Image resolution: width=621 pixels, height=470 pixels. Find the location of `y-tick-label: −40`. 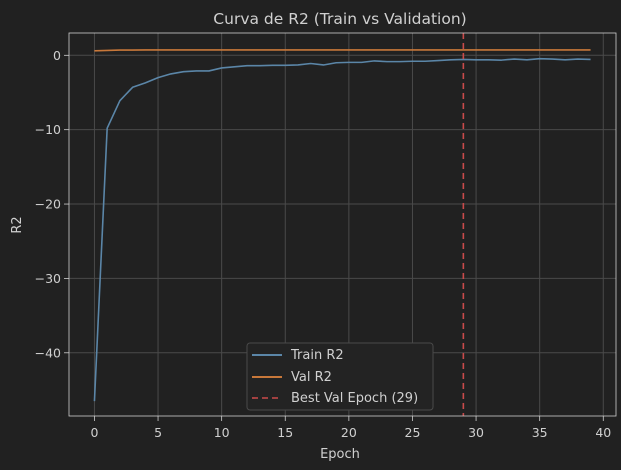

y-tick-label: −40 is located at coordinates (48, 352).